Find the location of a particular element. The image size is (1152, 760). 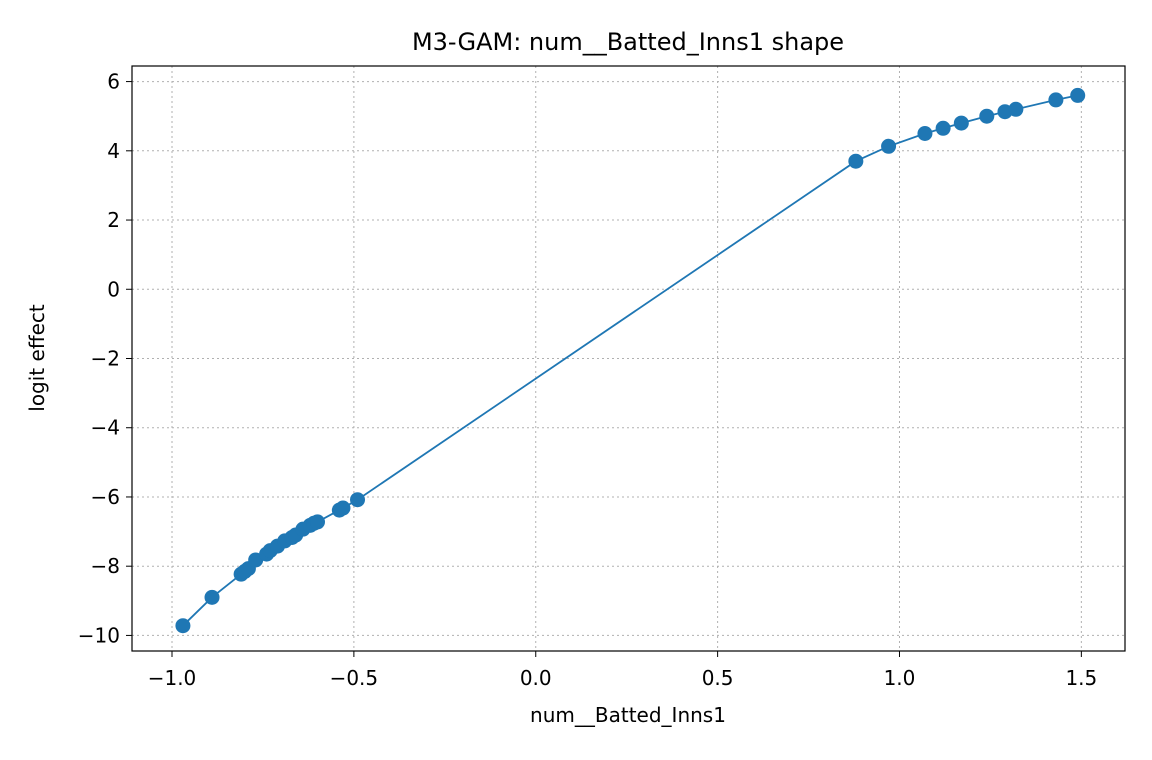

x-tick-label: 0.0 is located at coordinates (536, 678).